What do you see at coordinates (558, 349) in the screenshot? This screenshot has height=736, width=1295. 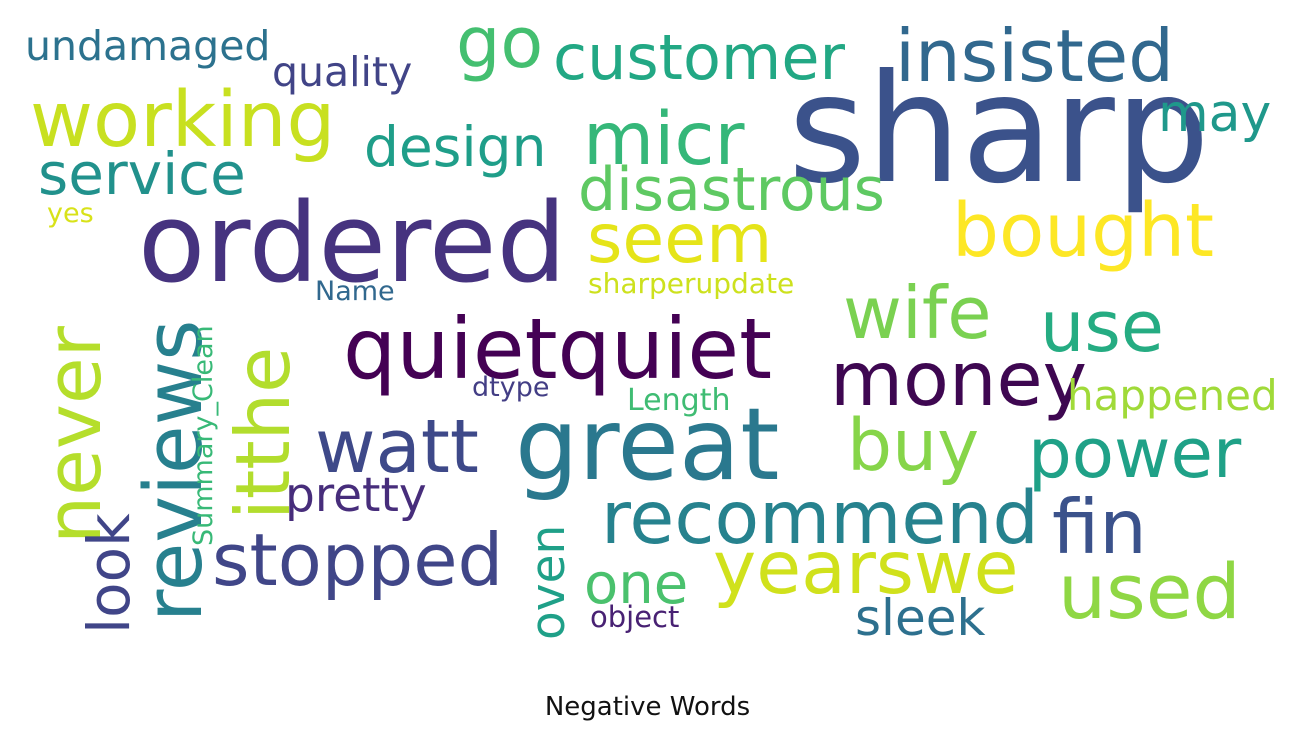 I see `word-quietquiet: quietquiet` at bounding box center [558, 349].